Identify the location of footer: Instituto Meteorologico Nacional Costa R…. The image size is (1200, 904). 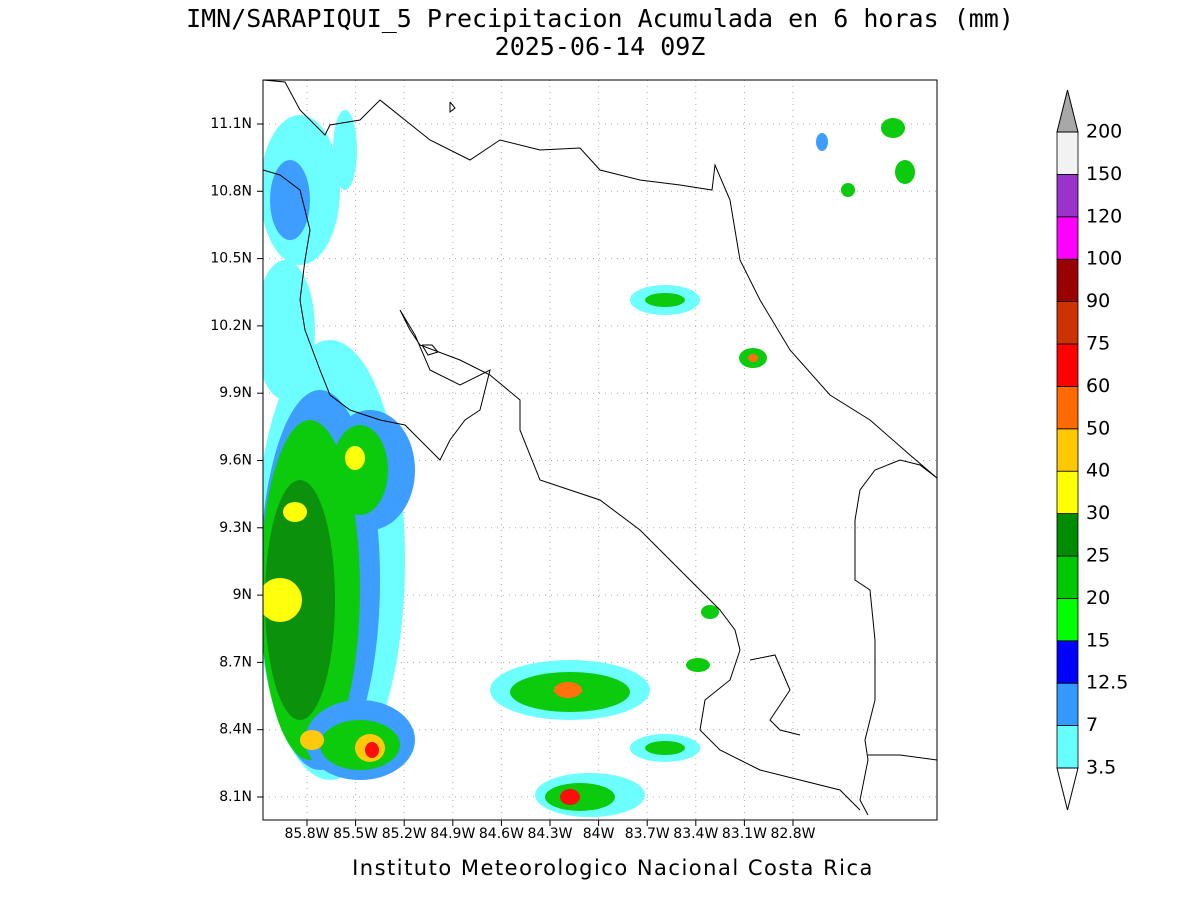
(613, 868).